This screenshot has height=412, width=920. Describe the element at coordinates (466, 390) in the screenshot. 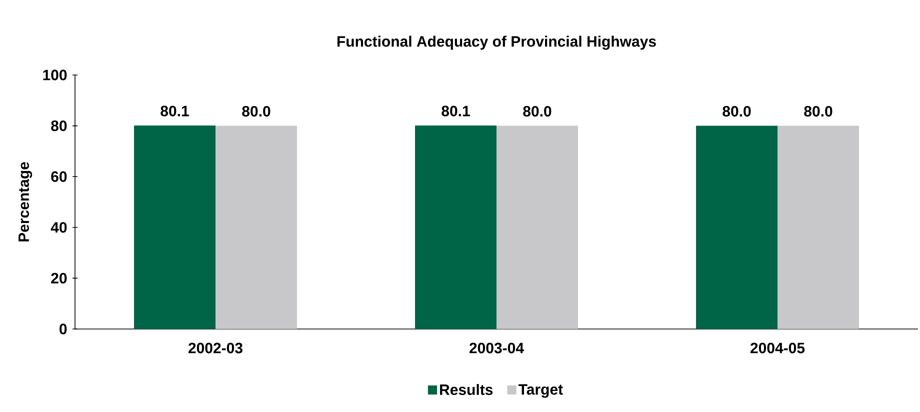

I see `legend-label: Results` at that location.